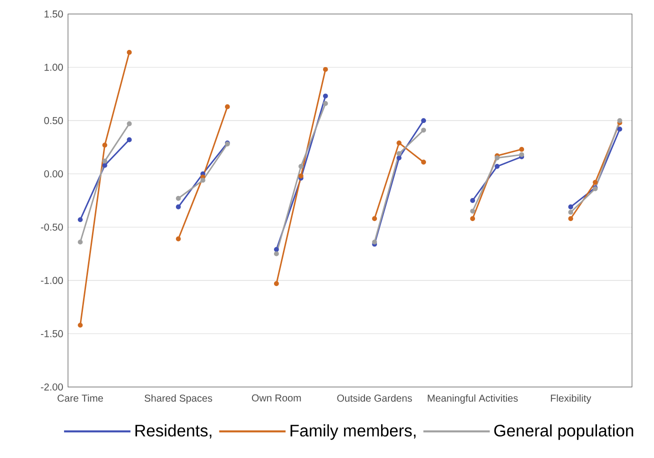  Describe the element at coordinates (173, 431) in the screenshot. I see `legend-label: Residents,` at that location.